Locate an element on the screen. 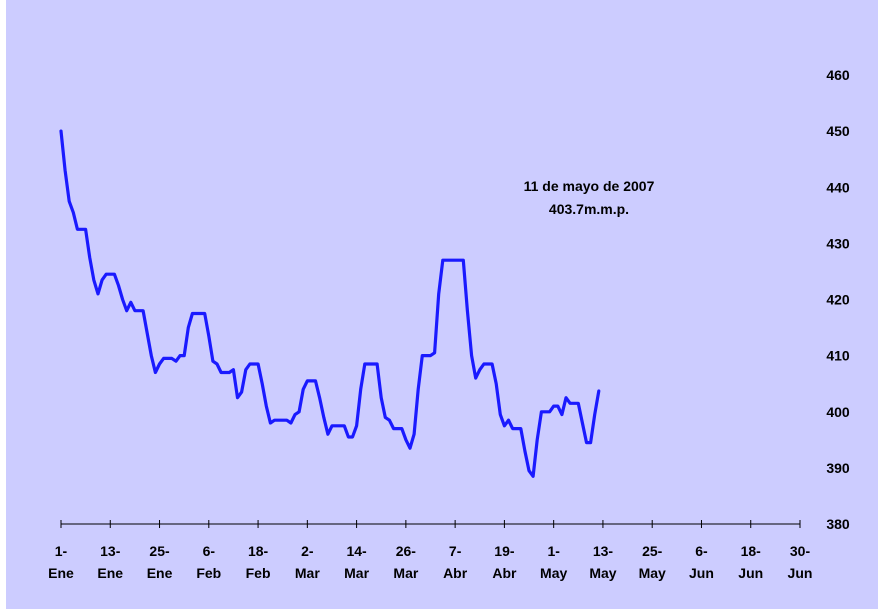  x-tick-label: 14-Mar is located at coordinates (356, 562).